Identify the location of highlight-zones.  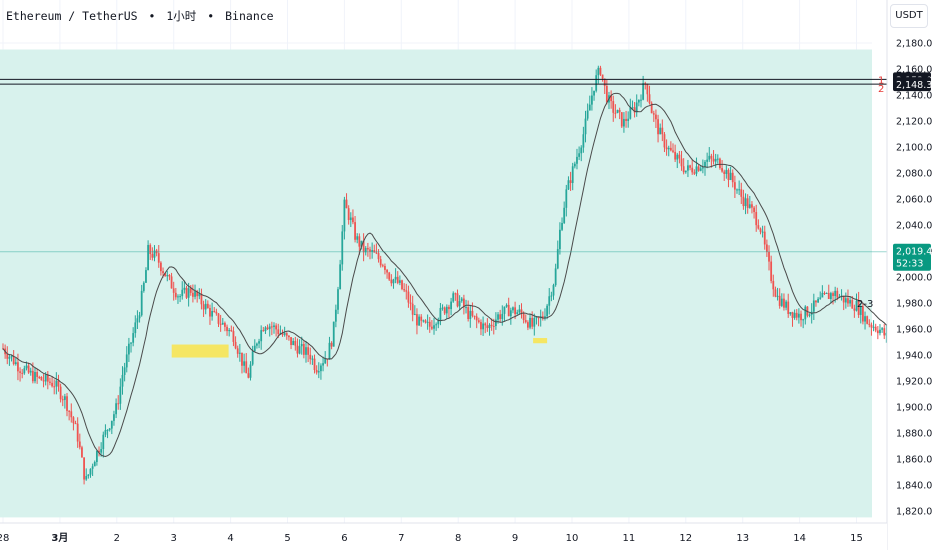
(359, 348).